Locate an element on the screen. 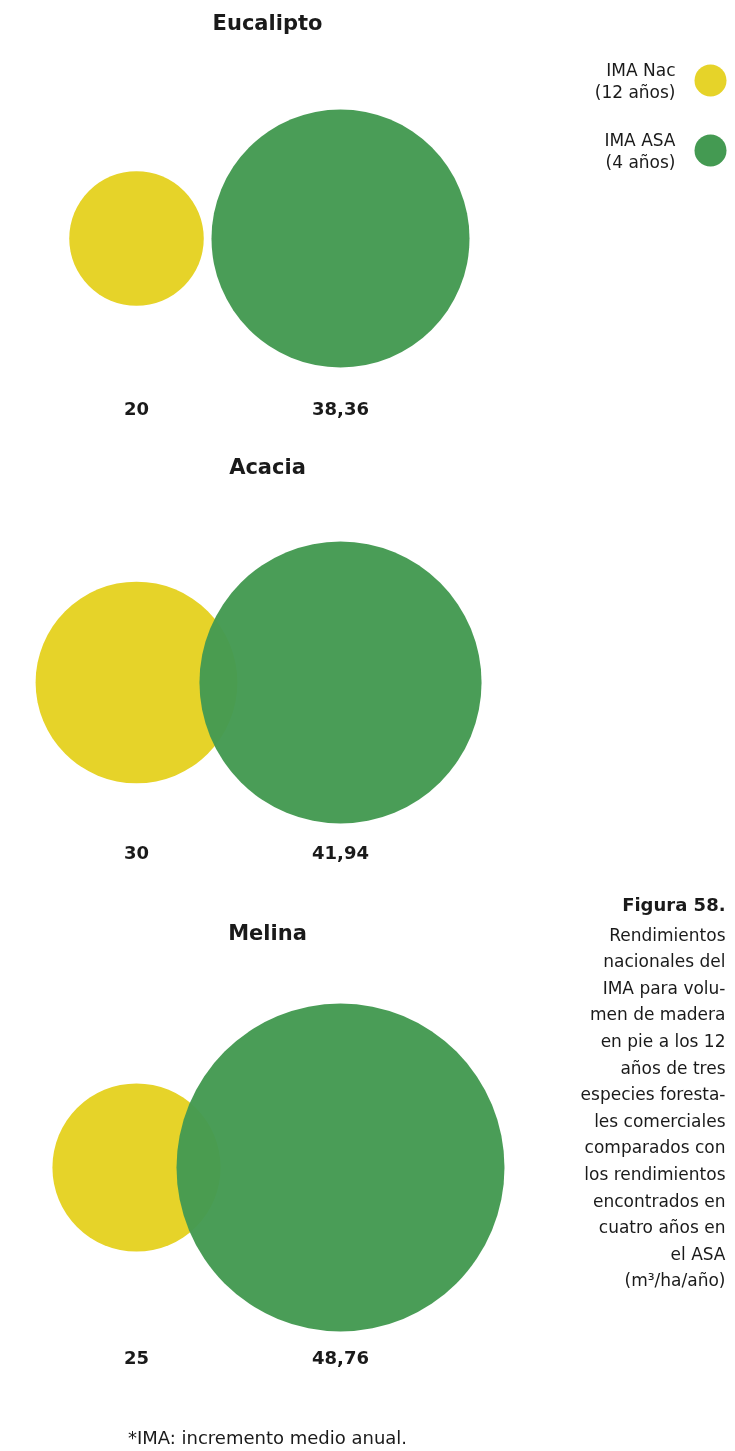 The width and height of the screenshot is (735, 1451). text: IMA ASA (4 años) is located at coordinates (640, 150).